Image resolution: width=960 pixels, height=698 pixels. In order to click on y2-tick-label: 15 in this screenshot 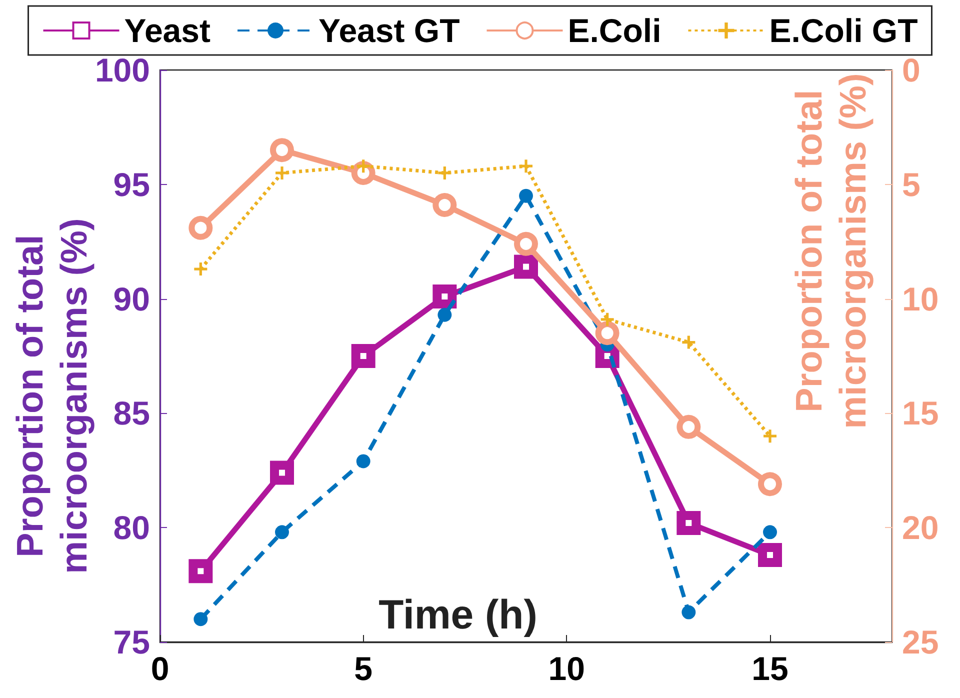, I will do `click(920, 413)`.